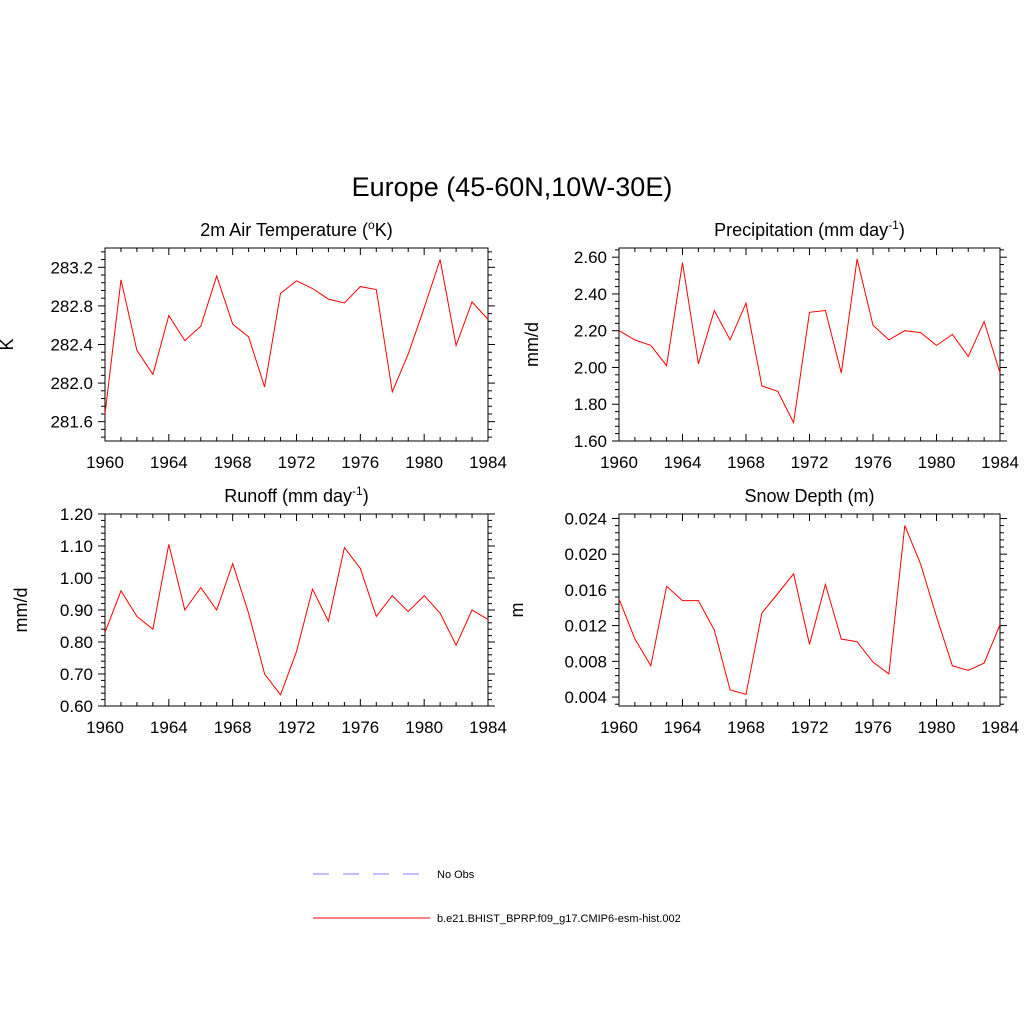  I want to click on panel-title-main: 2m Air Temperature (, so click(284, 230).